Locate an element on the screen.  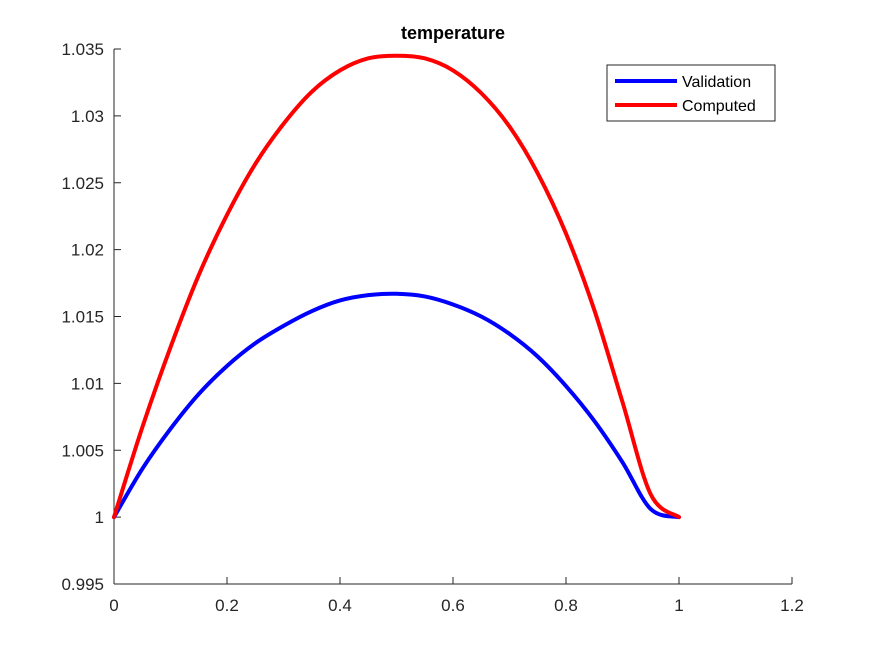
y-tick-label: 1.015 is located at coordinates (82, 317).